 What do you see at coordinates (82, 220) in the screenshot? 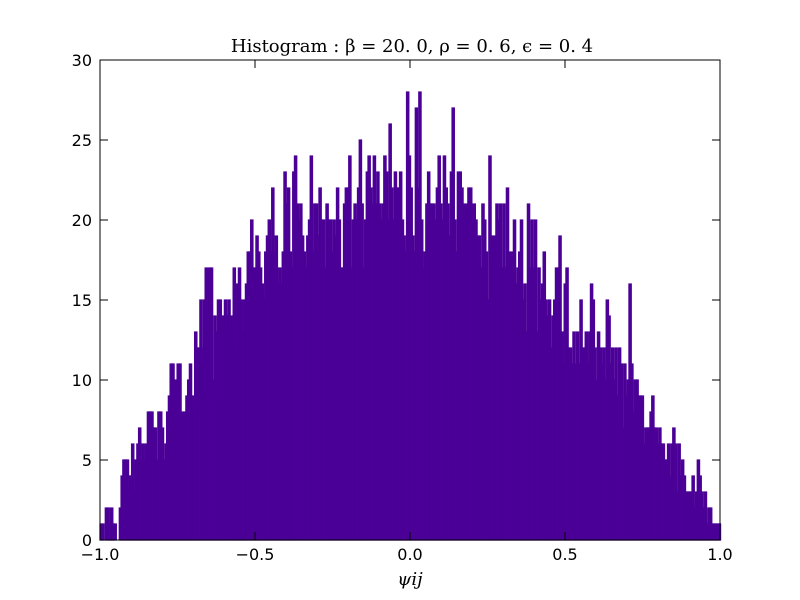
I see `y-tick-label: 20` at bounding box center [82, 220].